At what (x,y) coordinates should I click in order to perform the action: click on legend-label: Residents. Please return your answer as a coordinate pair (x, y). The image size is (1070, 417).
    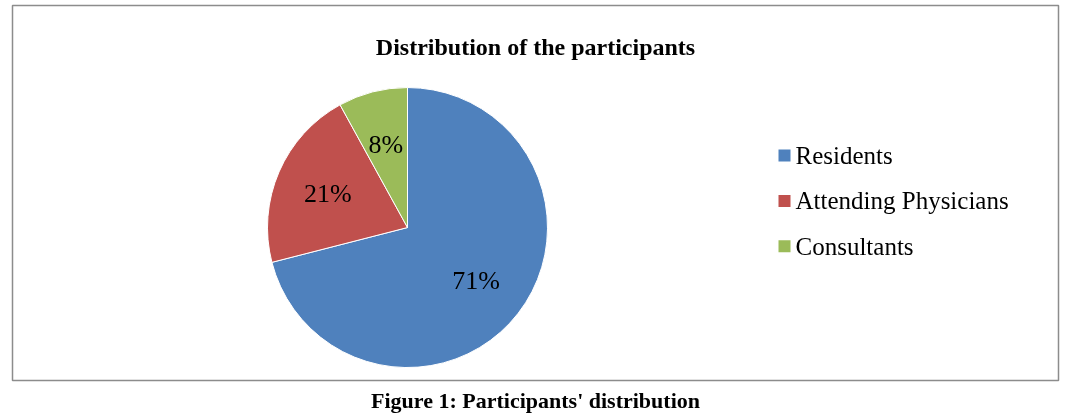
    Looking at the image, I should click on (844, 155).